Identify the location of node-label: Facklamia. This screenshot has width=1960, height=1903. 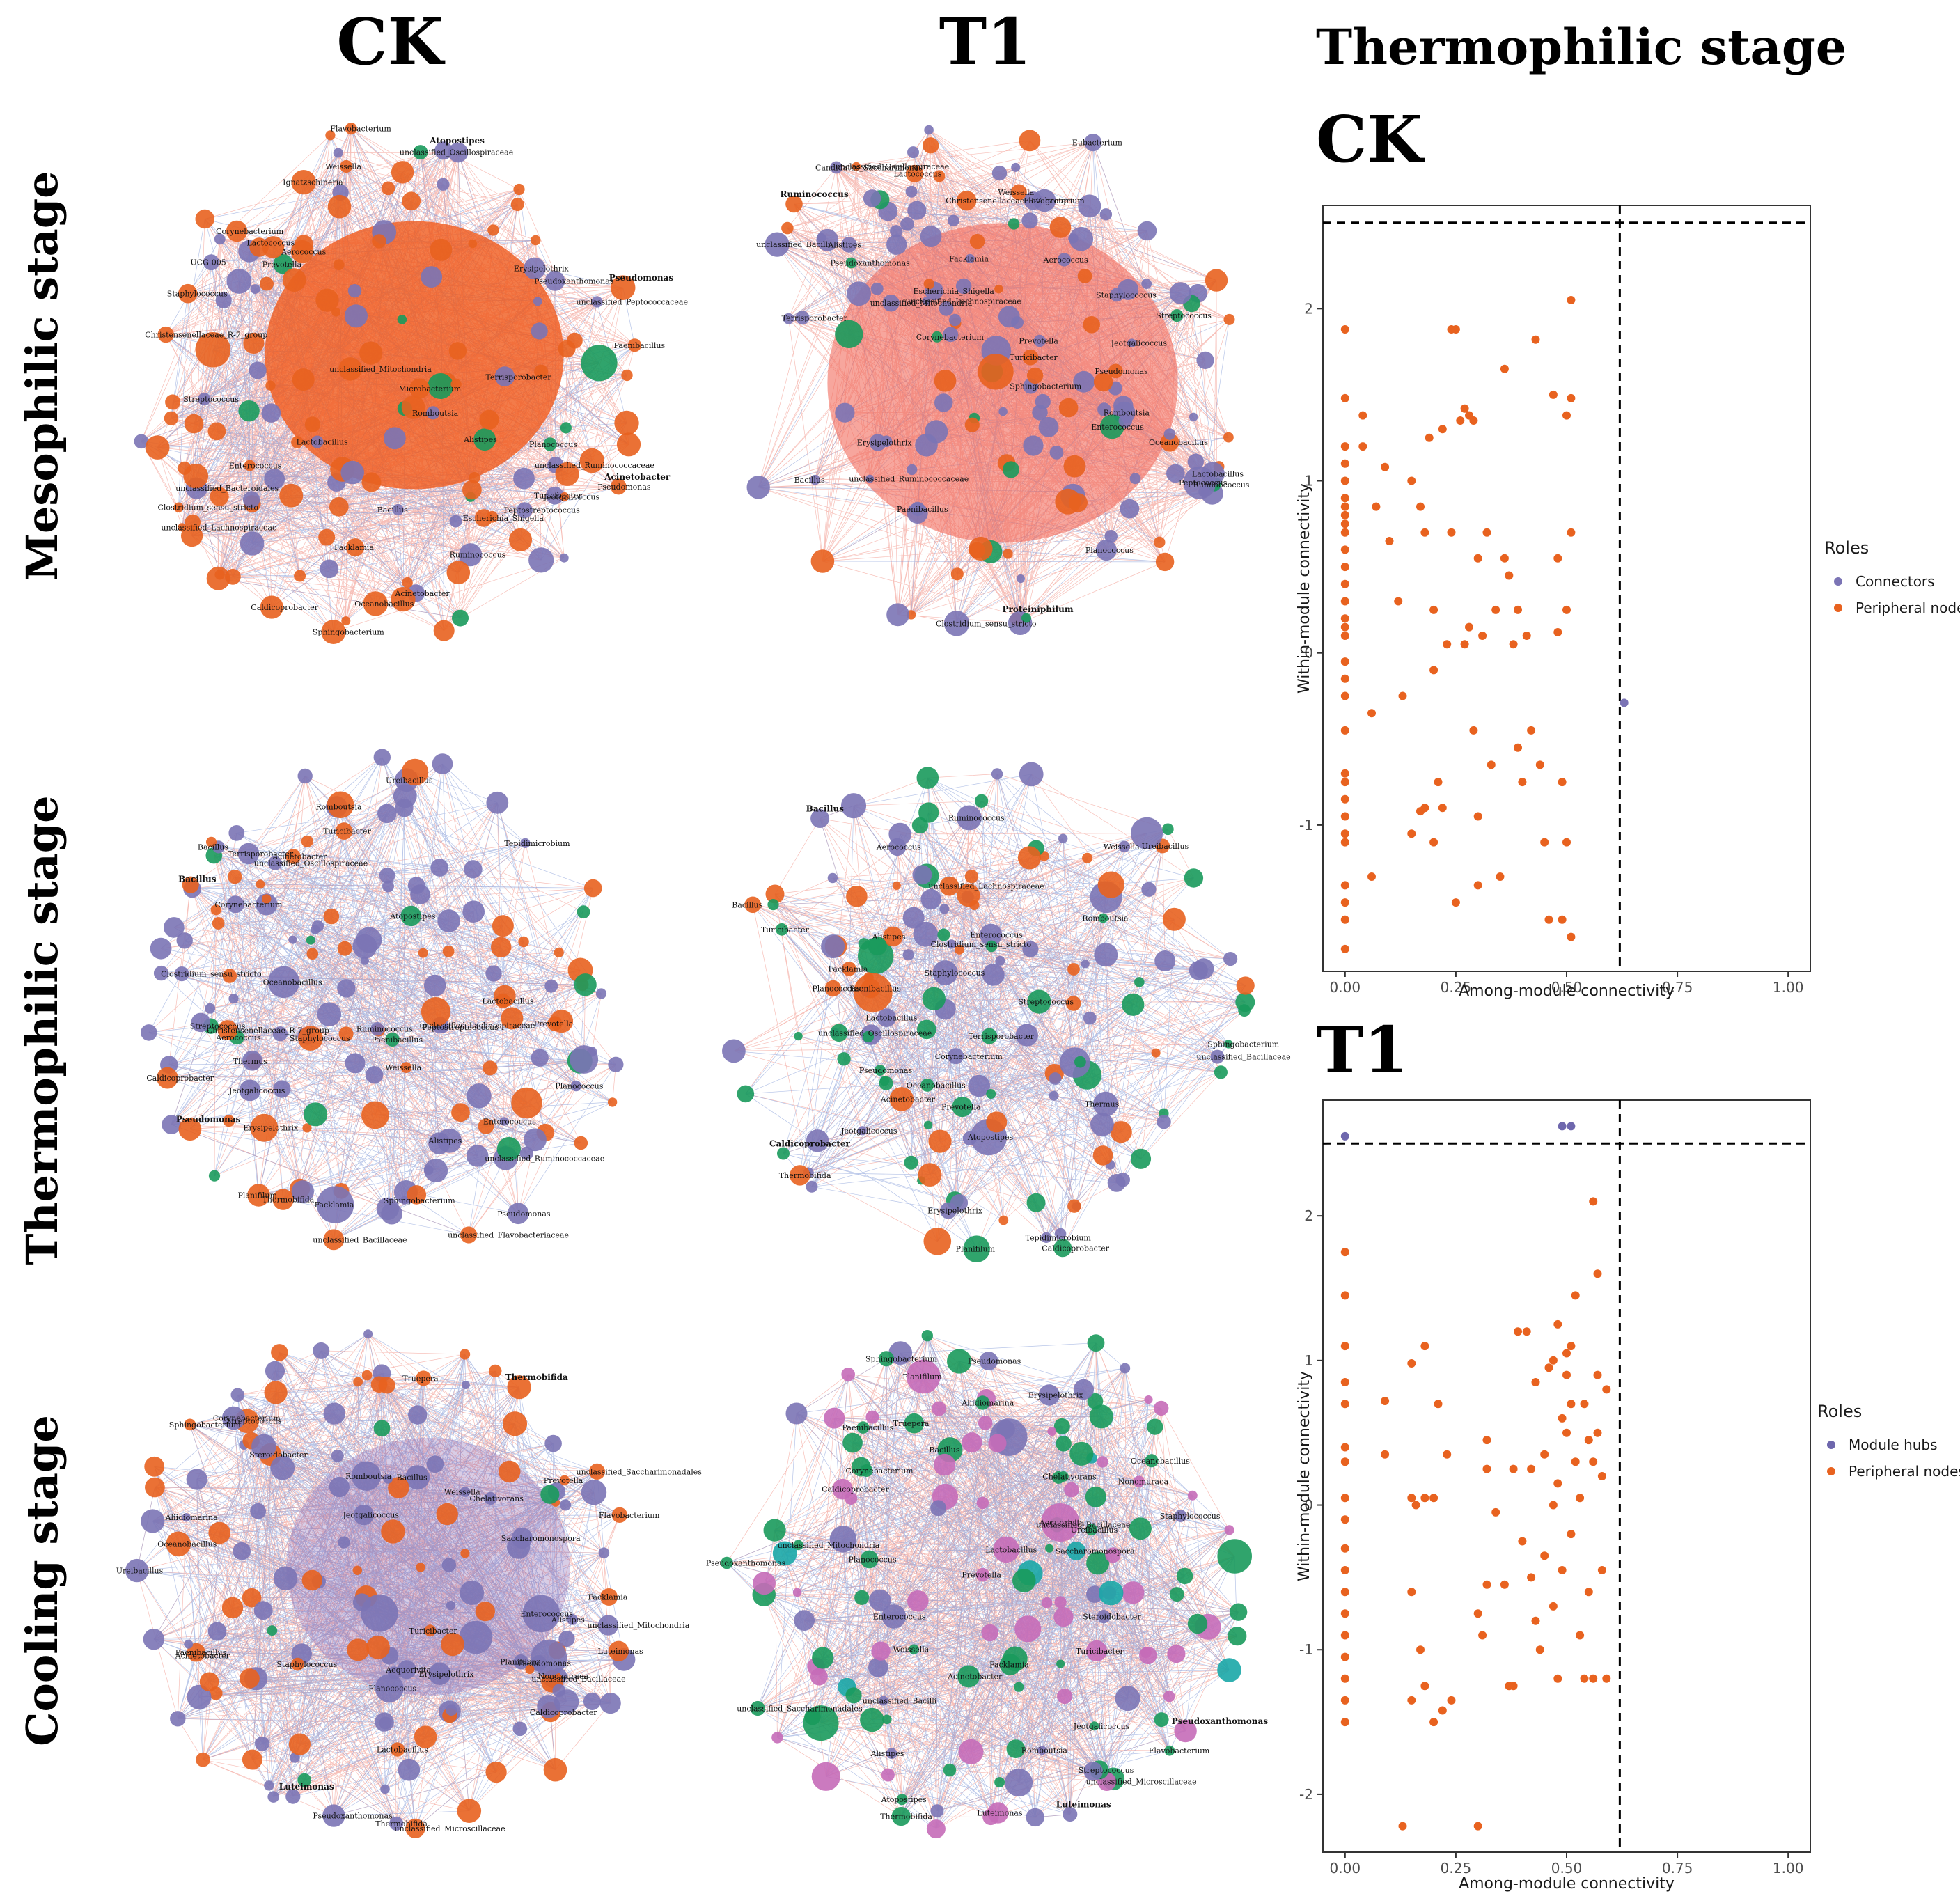
(1009, 1665).